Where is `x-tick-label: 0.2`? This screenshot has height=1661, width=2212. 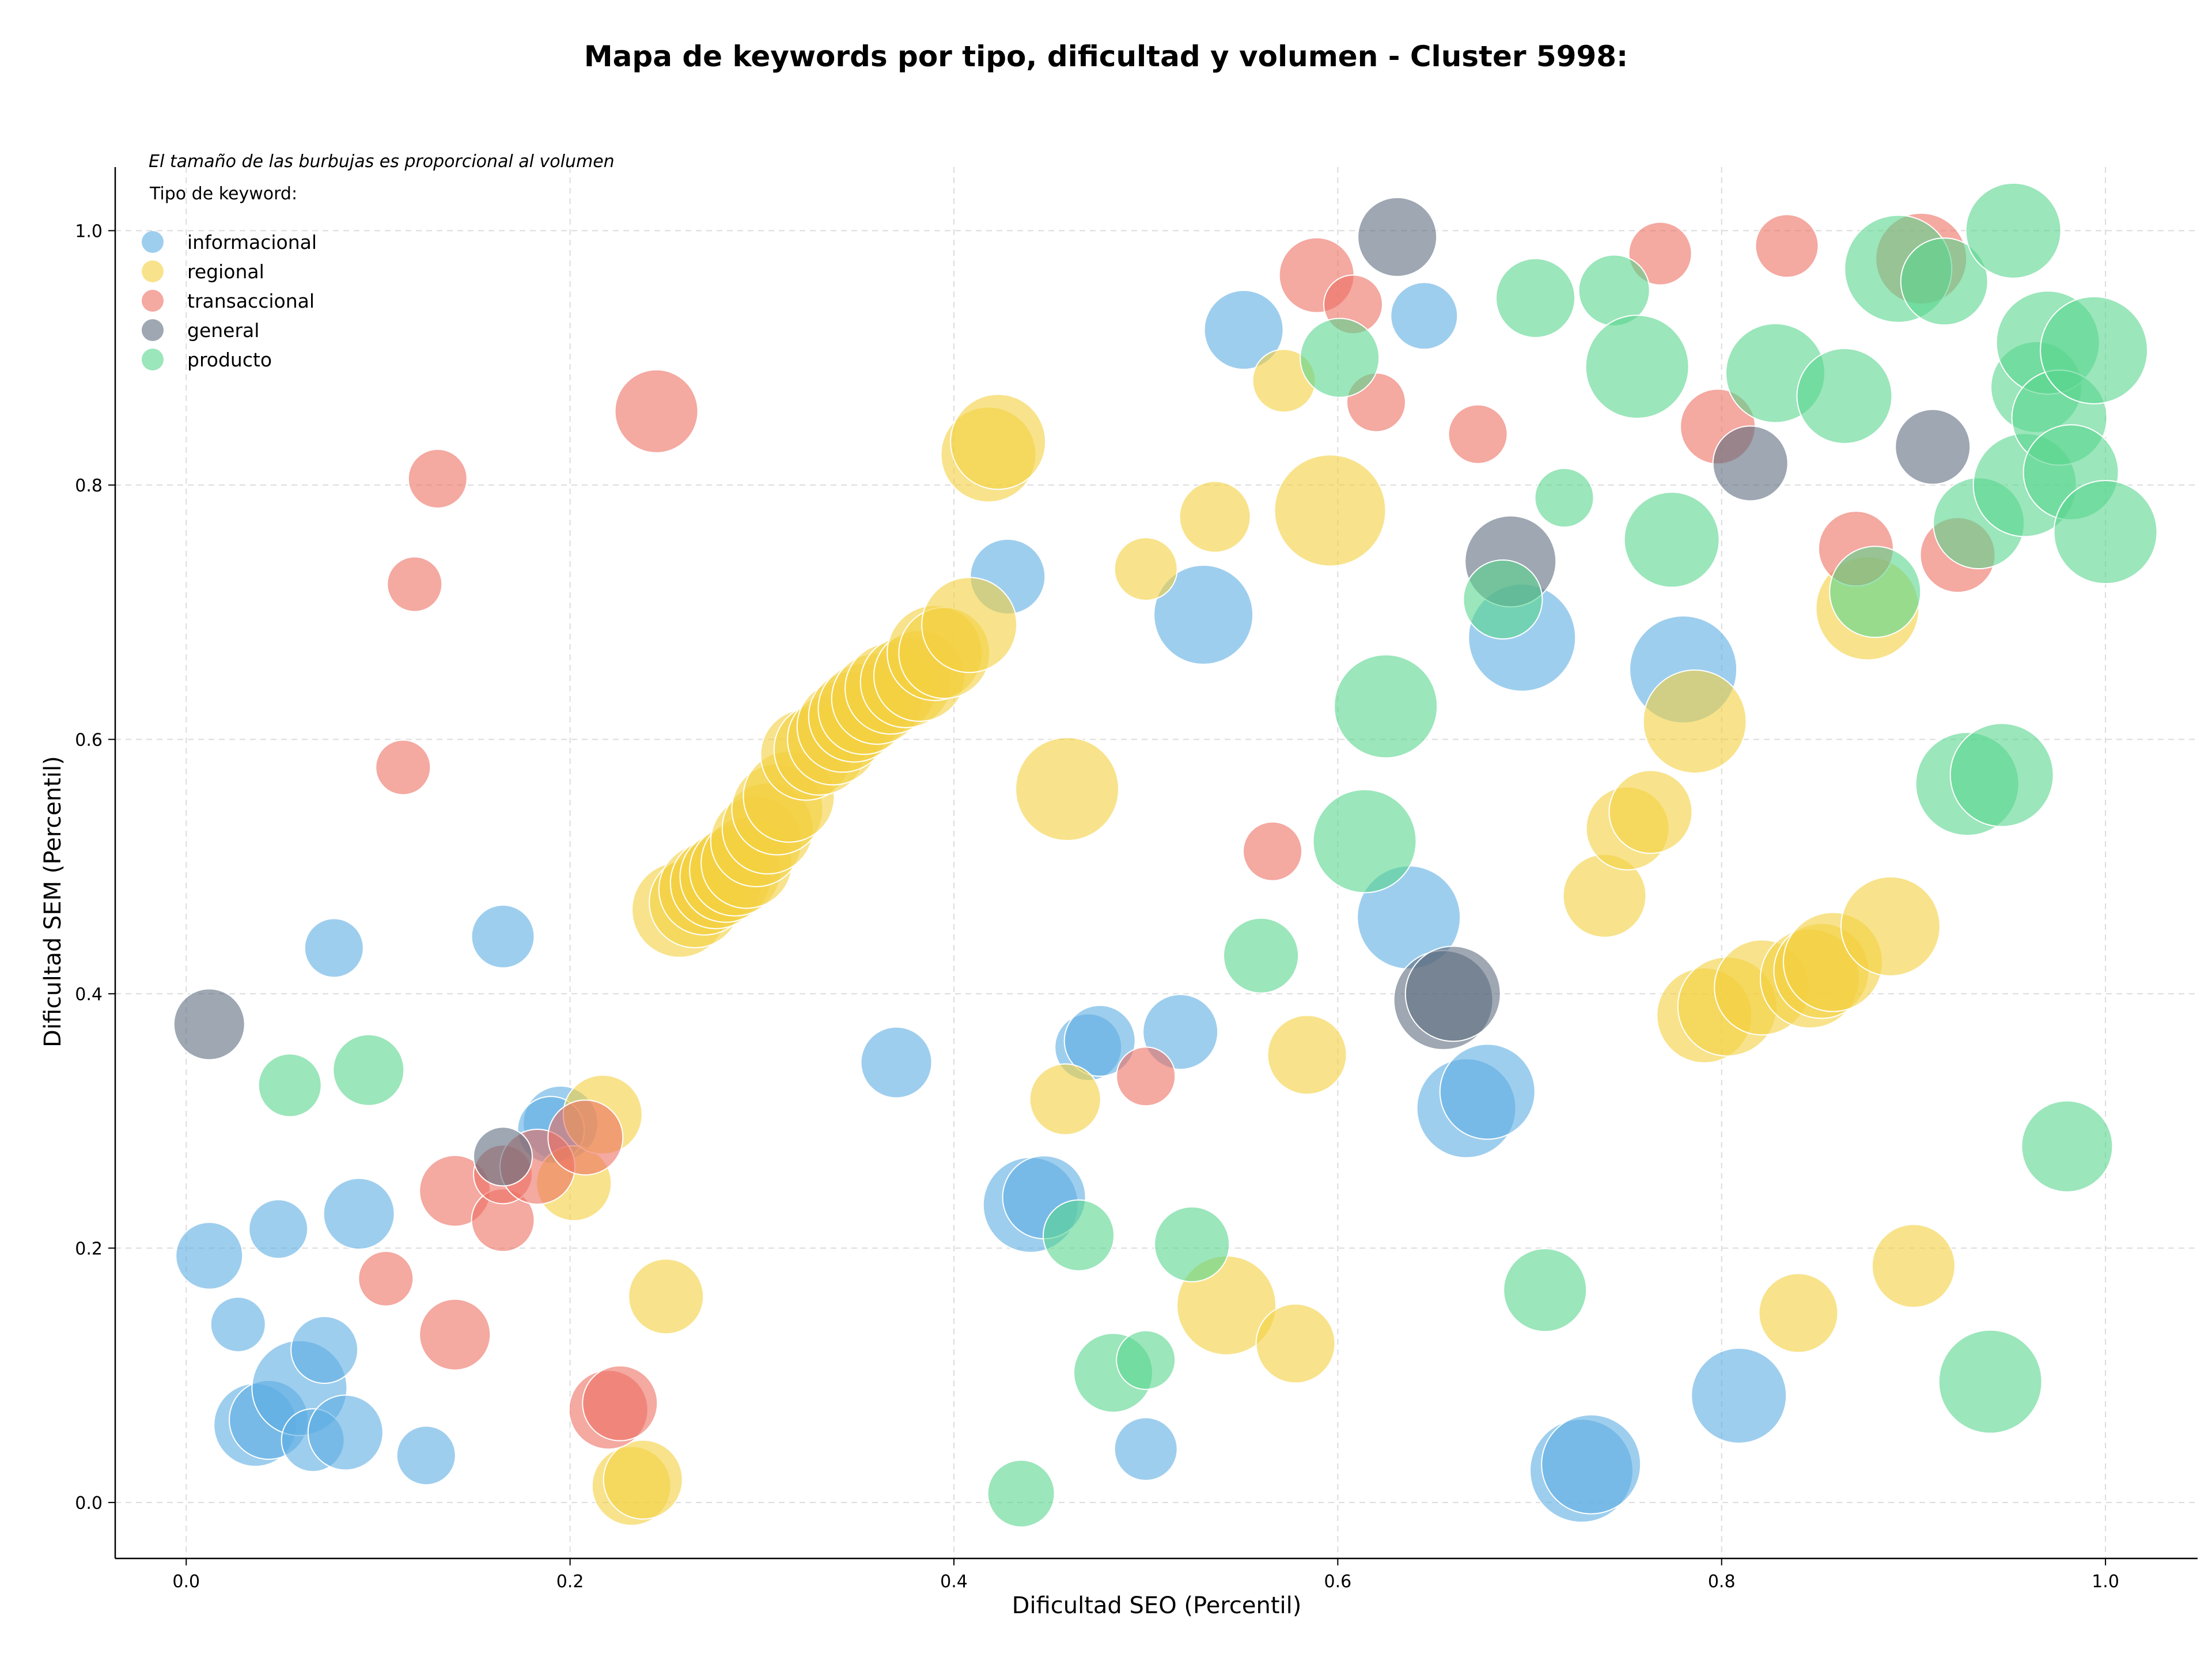 x-tick-label: 0.2 is located at coordinates (570, 1582).